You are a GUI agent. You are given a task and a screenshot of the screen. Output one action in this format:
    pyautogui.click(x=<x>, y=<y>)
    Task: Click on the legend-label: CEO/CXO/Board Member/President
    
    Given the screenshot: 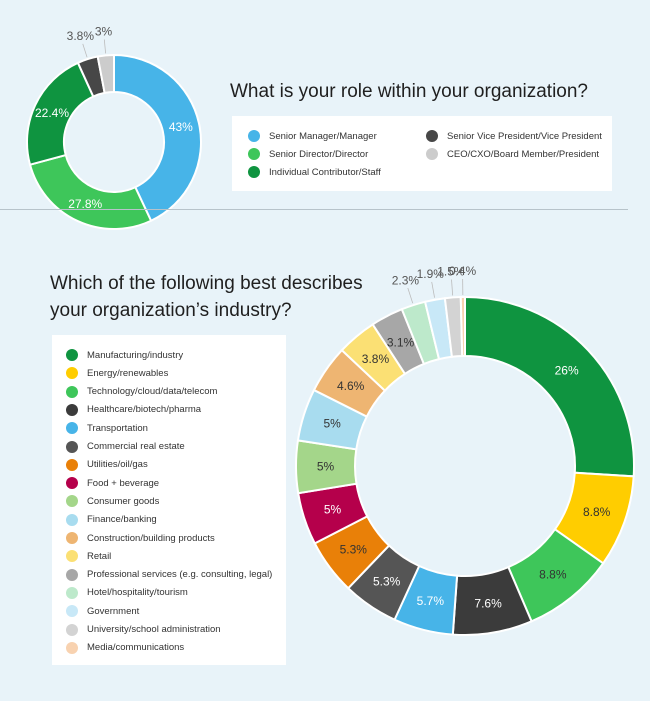 What is the action you would take?
    pyautogui.click(x=523, y=154)
    